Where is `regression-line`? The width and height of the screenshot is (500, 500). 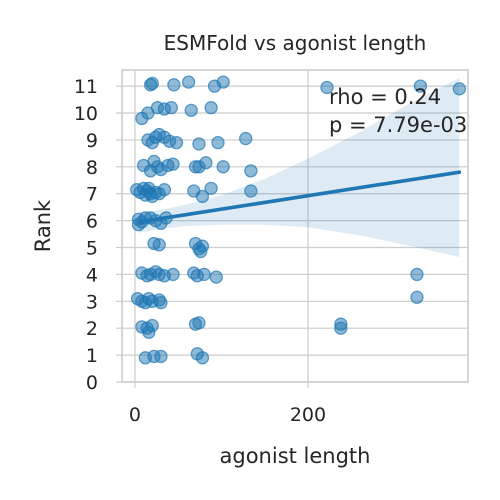
regression-line is located at coordinates (299, 197).